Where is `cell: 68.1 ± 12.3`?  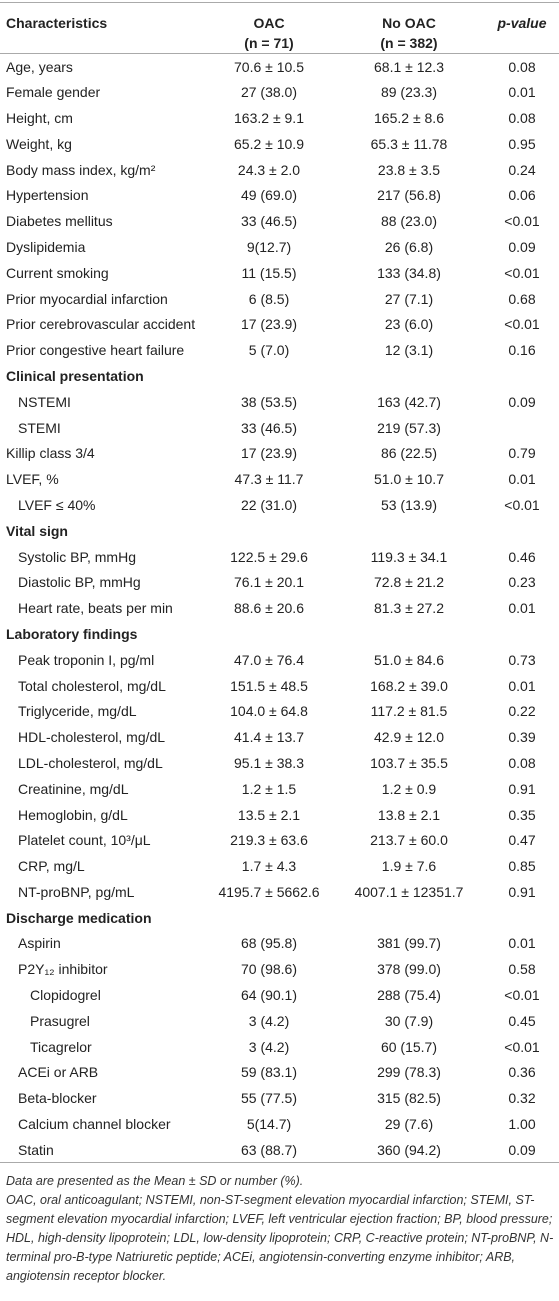
cell: 68.1 ± 12.3 is located at coordinates (409, 66).